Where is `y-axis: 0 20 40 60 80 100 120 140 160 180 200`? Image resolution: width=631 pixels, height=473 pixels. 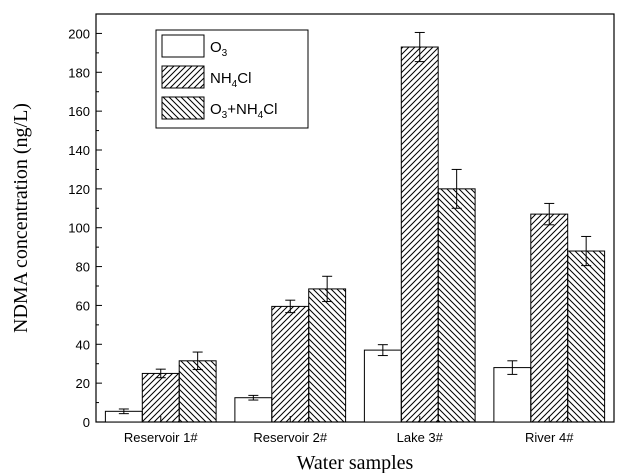
y-axis: 0 20 40 60 80 100 120 140 160 180 200 is located at coordinates (85, 228).